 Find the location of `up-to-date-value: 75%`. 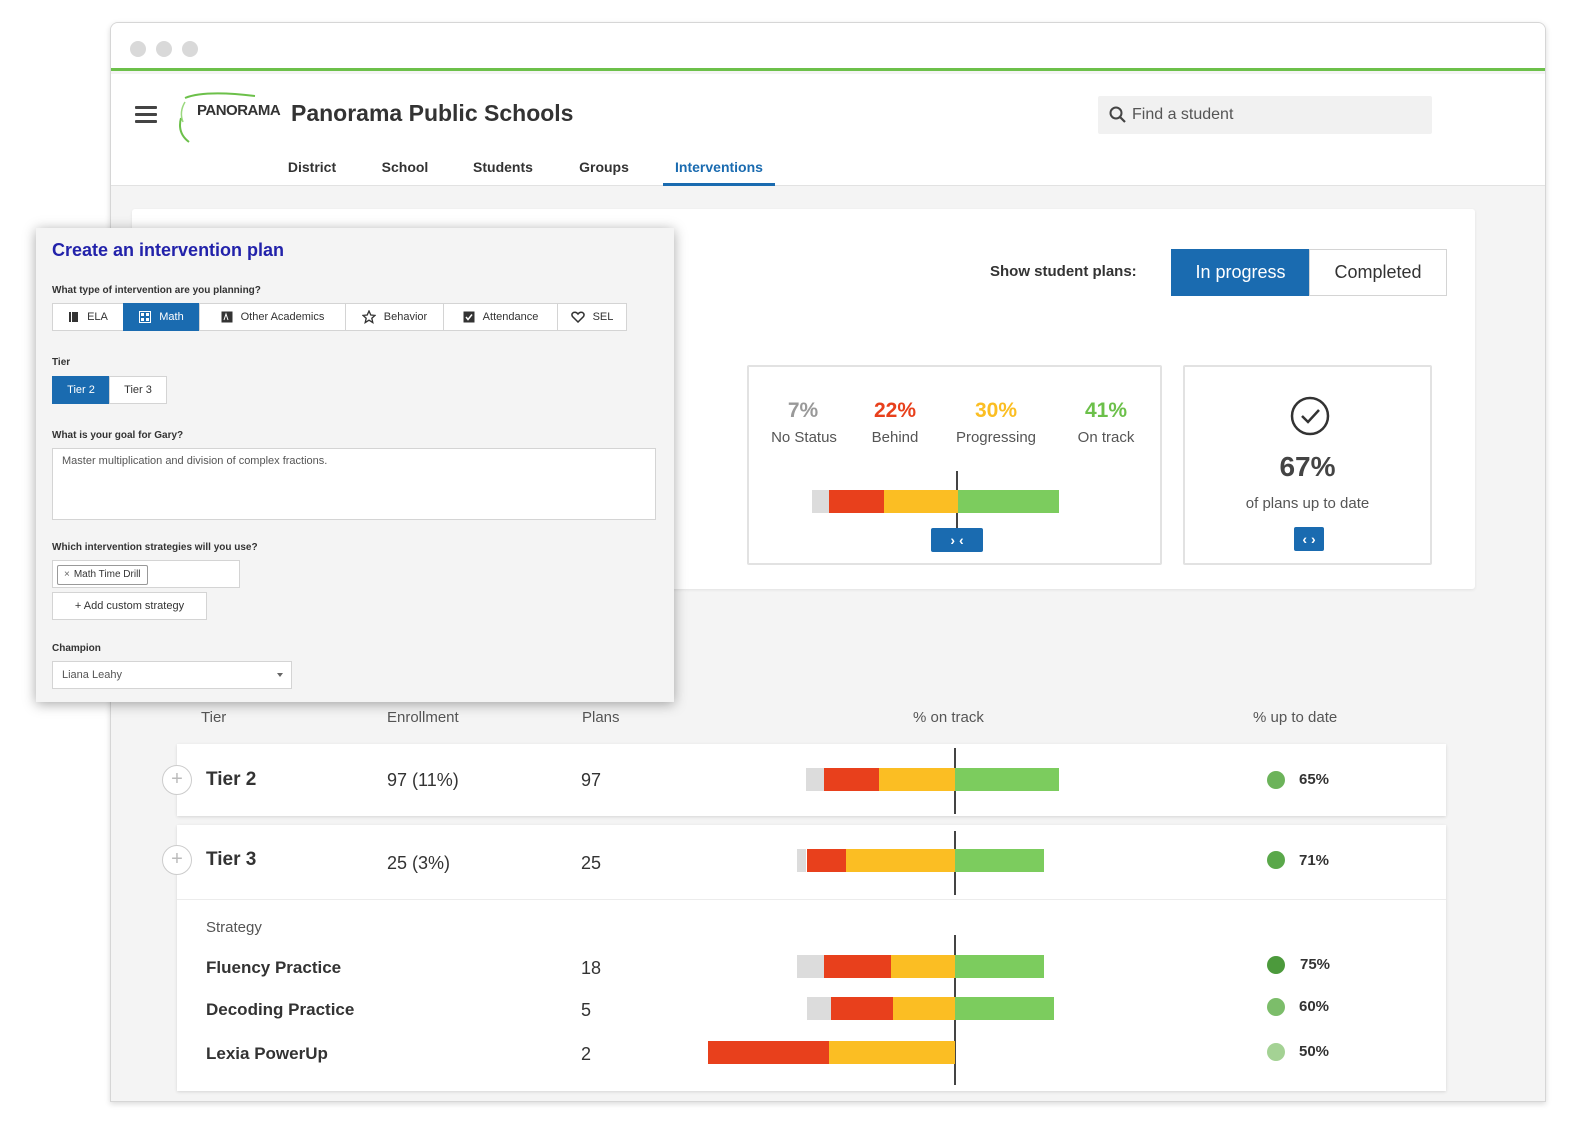

up-to-date-value: 75% is located at coordinates (1315, 964).